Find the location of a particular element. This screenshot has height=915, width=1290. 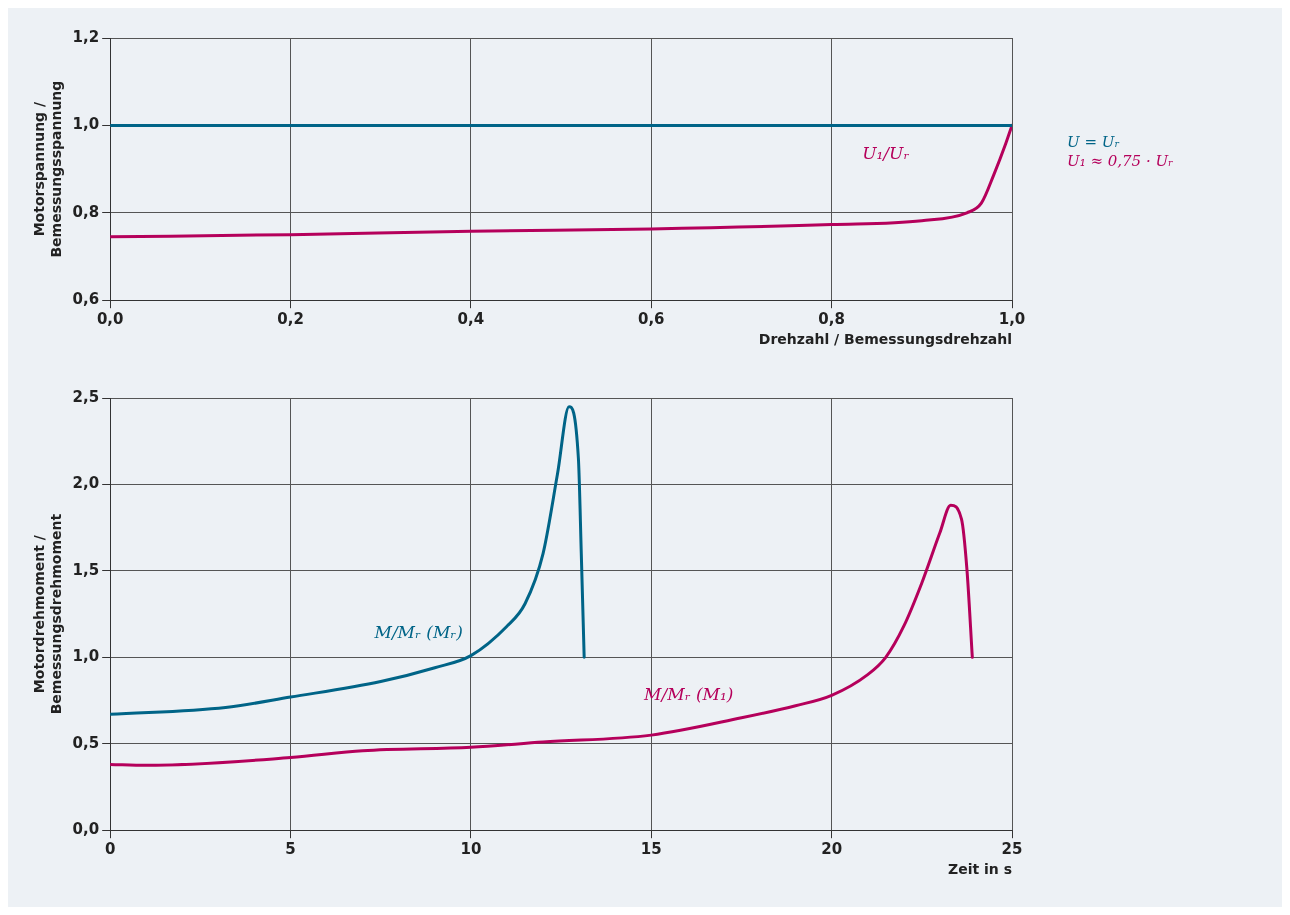

y-tick-label: 0,6 is located at coordinates (86, 299).